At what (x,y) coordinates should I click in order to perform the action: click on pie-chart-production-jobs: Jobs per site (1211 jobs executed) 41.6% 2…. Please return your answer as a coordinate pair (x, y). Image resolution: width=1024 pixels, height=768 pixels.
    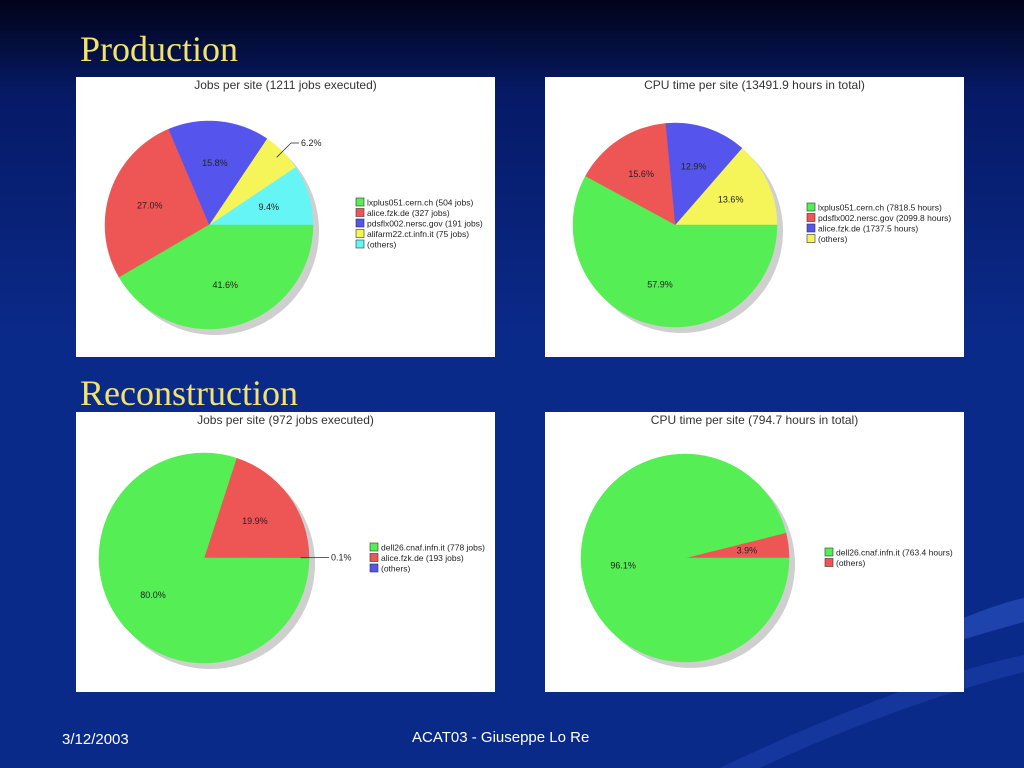
    Looking at the image, I should click on (293, 206).